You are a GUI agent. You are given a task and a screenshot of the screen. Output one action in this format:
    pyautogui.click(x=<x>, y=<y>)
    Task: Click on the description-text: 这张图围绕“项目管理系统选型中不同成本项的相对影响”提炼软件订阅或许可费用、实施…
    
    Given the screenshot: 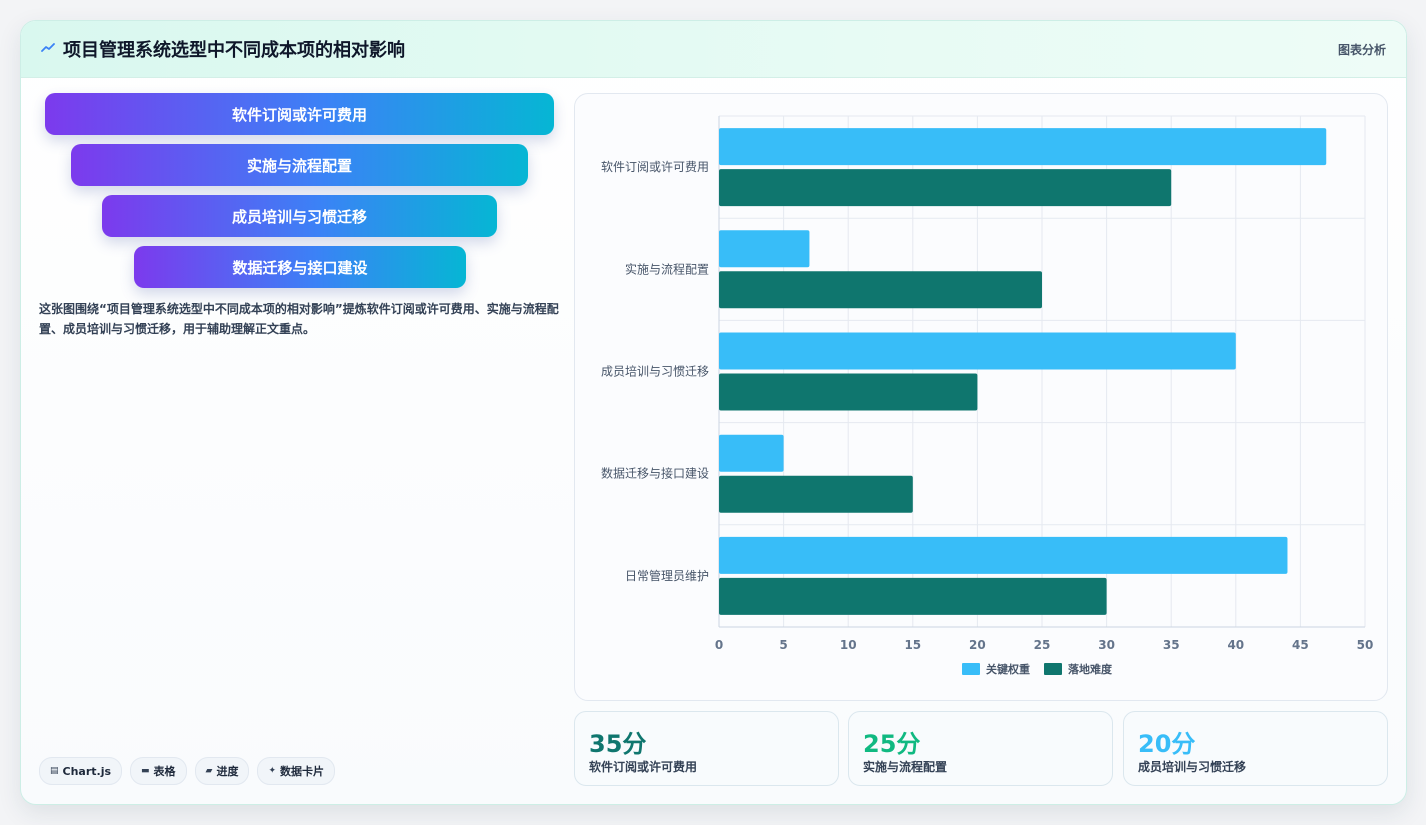 What is the action you would take?
    pyautogui.click(x=299, y=319)
    